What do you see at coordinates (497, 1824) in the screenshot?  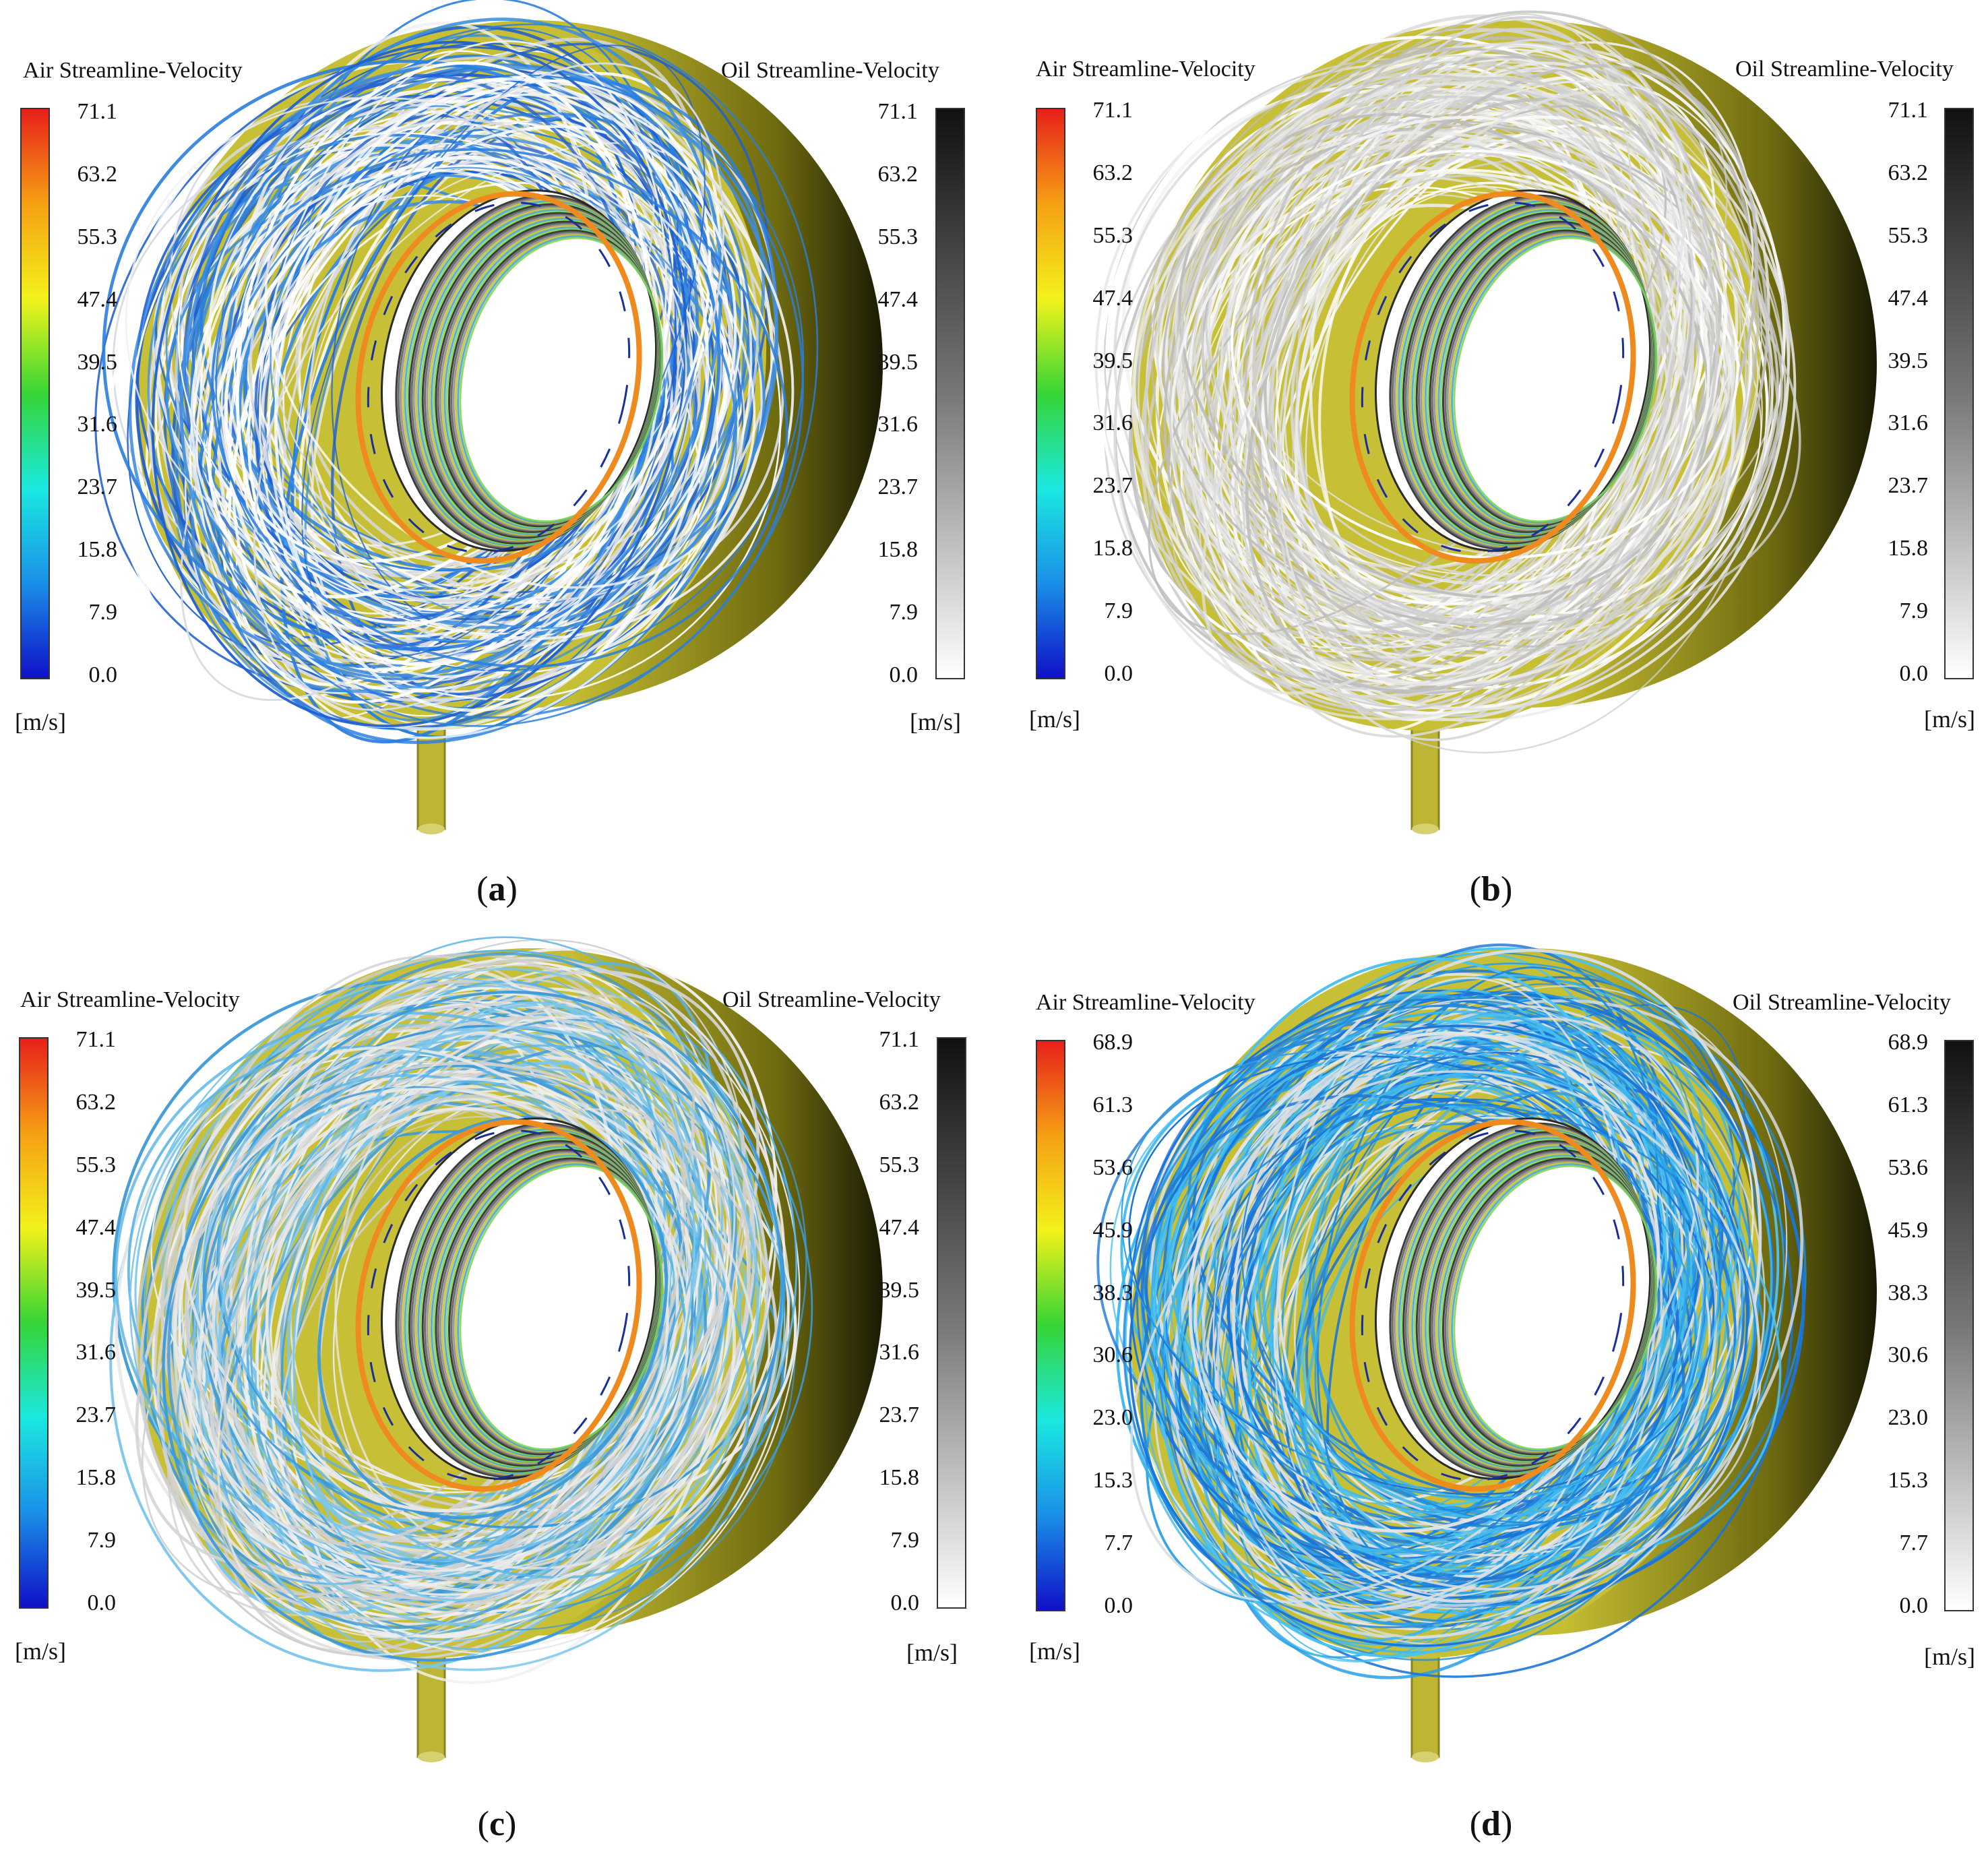 I see `panel-label-c: (c)` at bounding box center [497, 1824].